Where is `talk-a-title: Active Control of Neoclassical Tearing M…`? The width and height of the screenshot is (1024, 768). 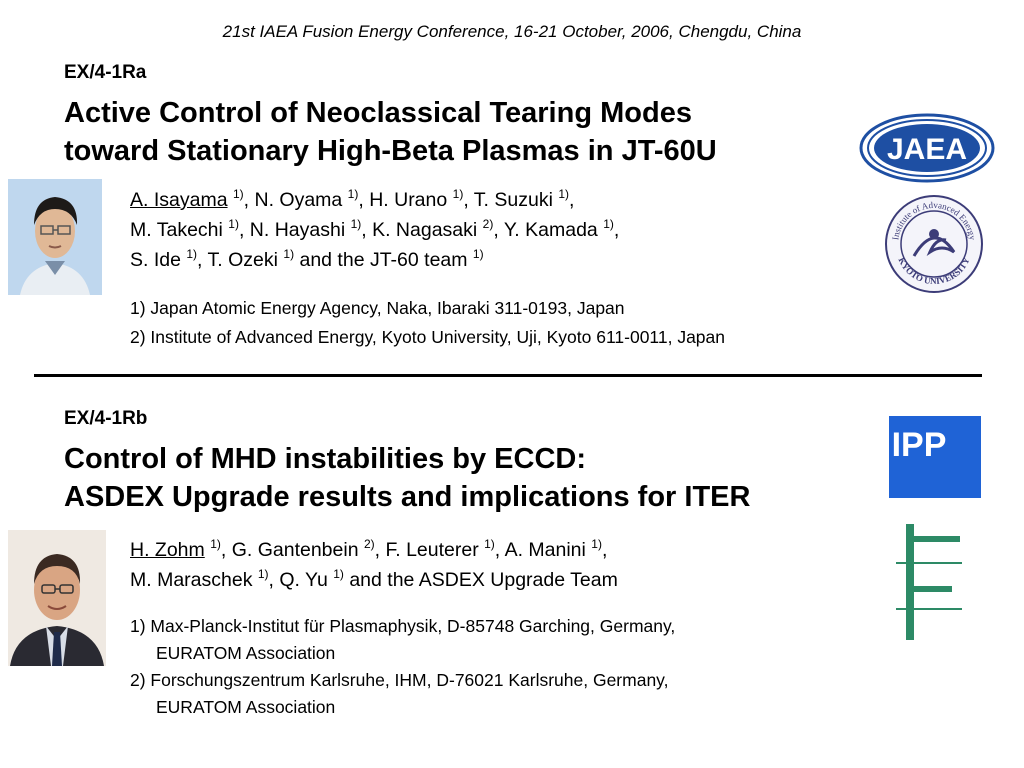
talk-a-title: Active Control of Neoclassical Tearing M… is located at coordinates (390, 132).